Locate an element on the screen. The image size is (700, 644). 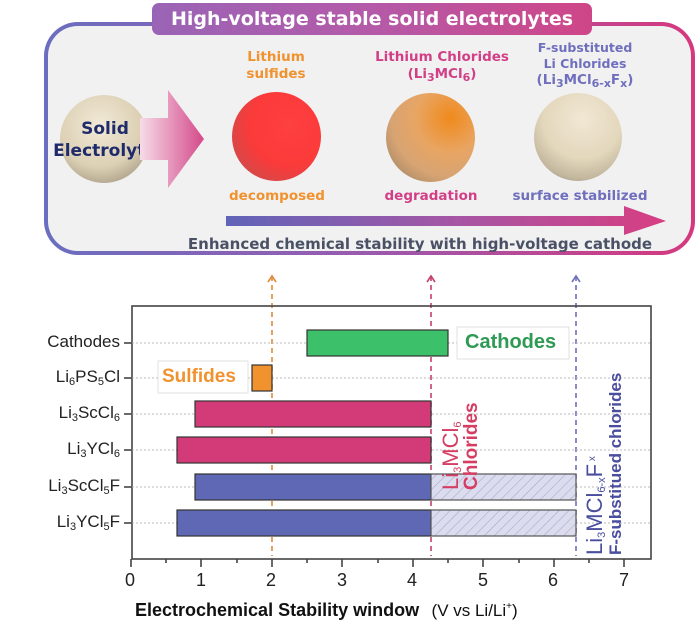
sulfides-sphere is located at coordinates (276, 136).